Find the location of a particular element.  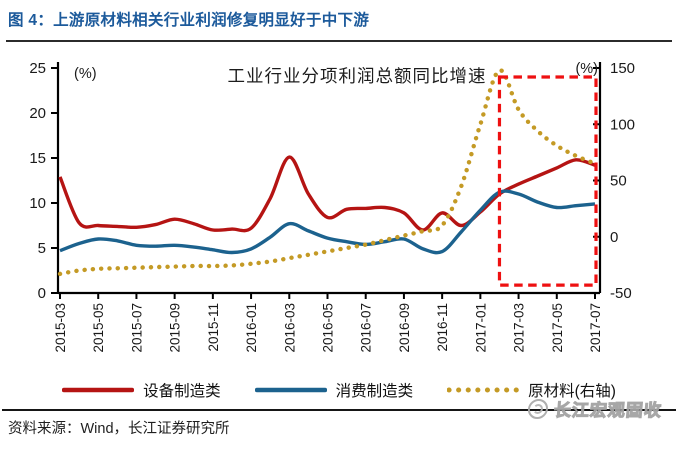

x-tick-label: 2016-05 is located at coordinates (328, 328).